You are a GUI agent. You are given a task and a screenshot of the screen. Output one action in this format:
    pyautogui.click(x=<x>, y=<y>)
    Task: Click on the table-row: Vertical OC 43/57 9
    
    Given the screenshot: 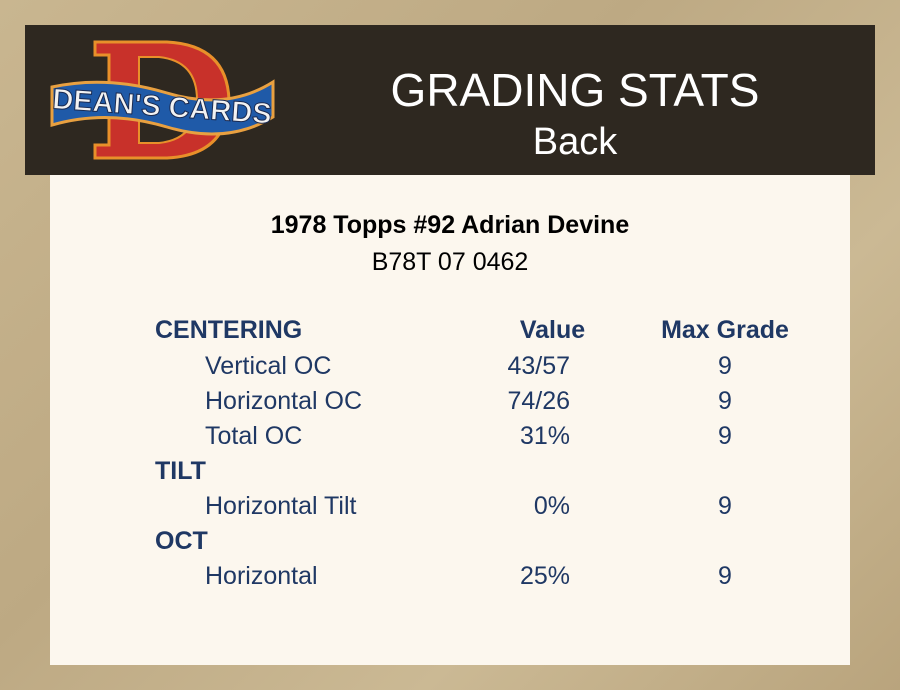 What is the action you would take?
    pyautogui.click(x=450, y=366)
    